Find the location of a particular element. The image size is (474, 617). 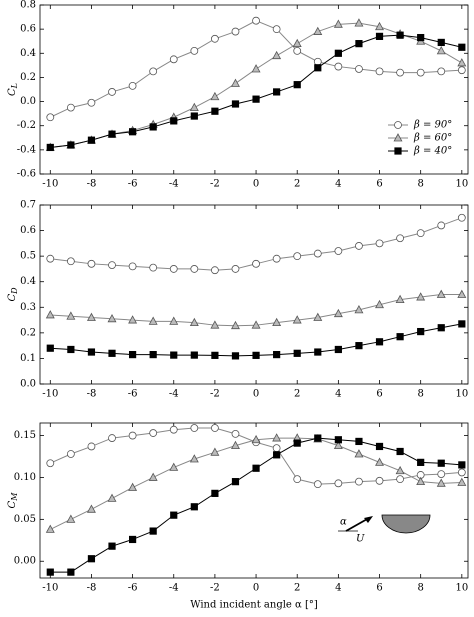

x-axis-label: Wind incident angle α [°] is located at coordinates (254, 605).